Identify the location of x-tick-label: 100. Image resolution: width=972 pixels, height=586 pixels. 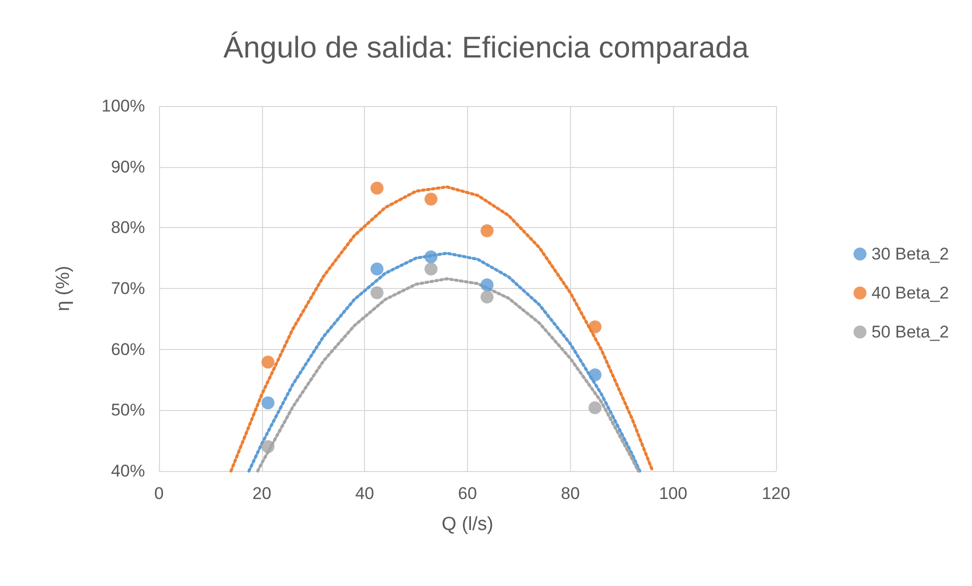
(673, 493).